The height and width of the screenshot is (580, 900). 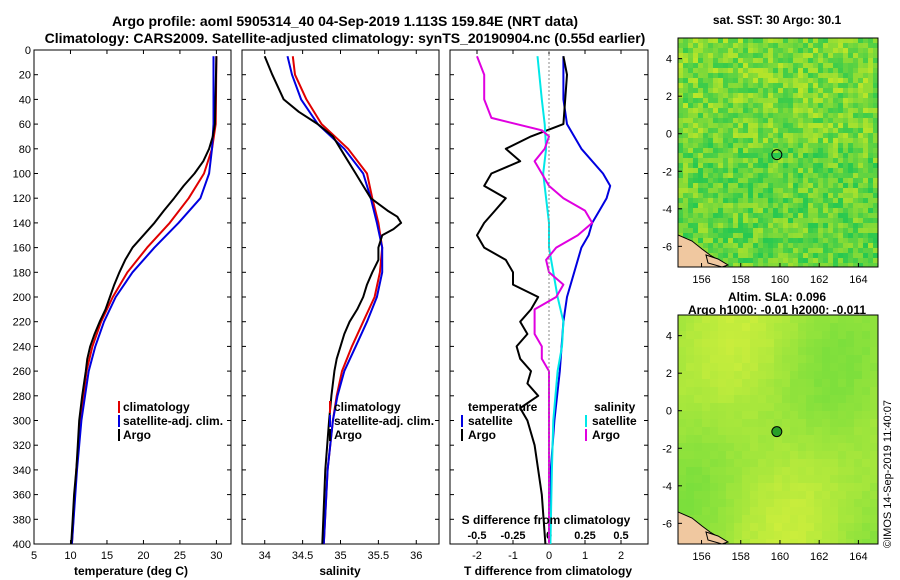 I want to click on salinity-xtick-label: 35, so click(x=340, y=556).